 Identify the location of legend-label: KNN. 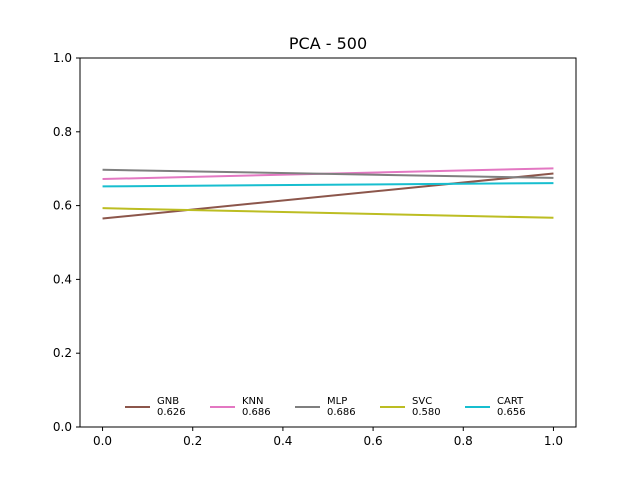
(253, 401).